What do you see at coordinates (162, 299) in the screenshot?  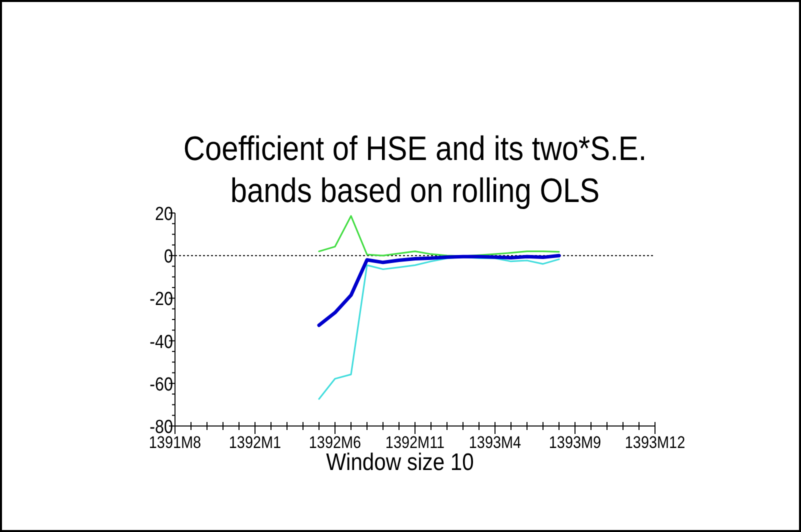 I see `y-tick-label: -20` at bounding box center [162, 299].